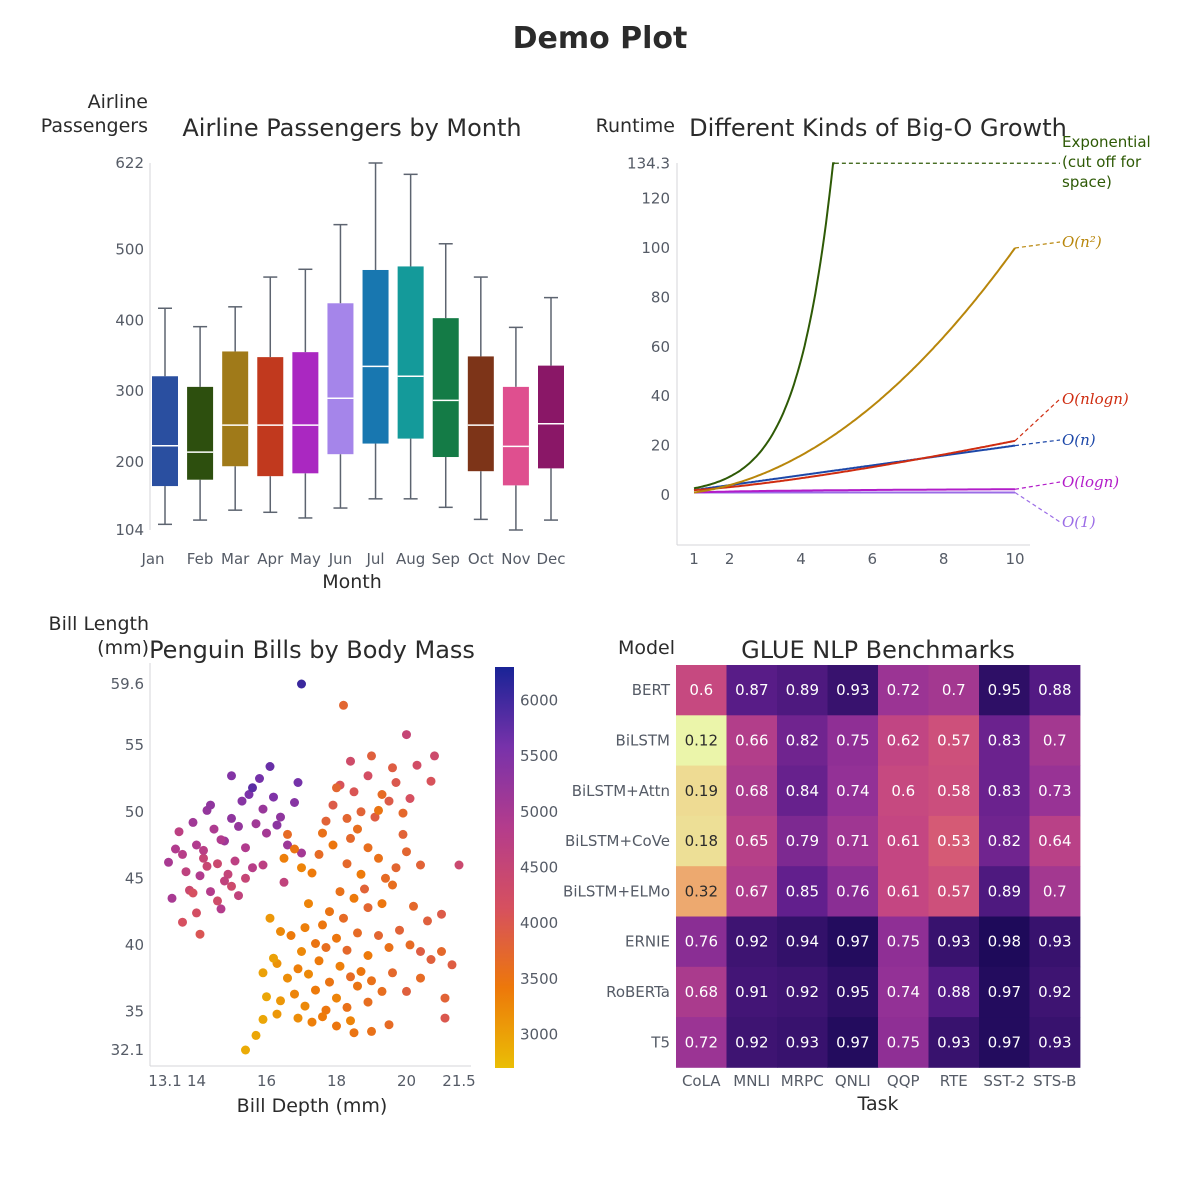 The image size is (1200, 1200). What do you see at coordinates (660, 347) in the screenshot?
I see `y-tick-label: 60` at bounding box center [660, 347].